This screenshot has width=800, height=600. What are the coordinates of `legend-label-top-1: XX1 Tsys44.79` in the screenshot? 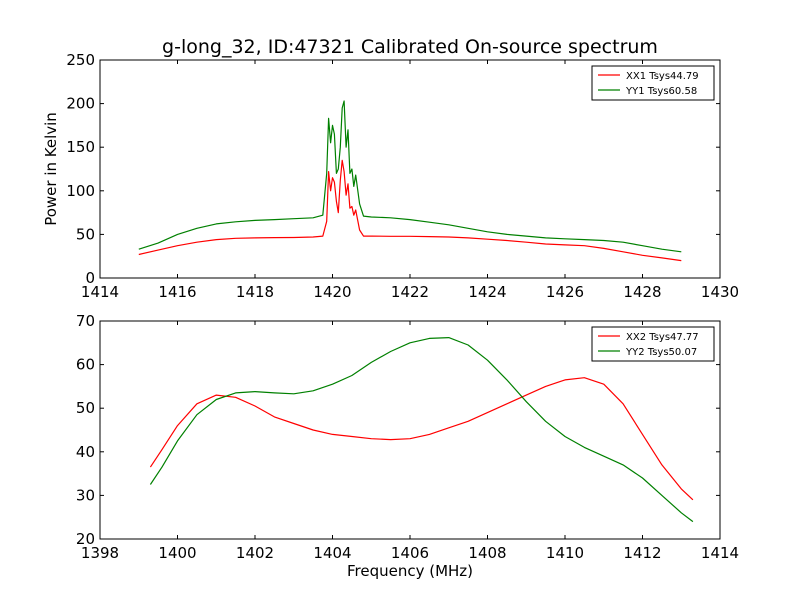 It's located at (662, 76).